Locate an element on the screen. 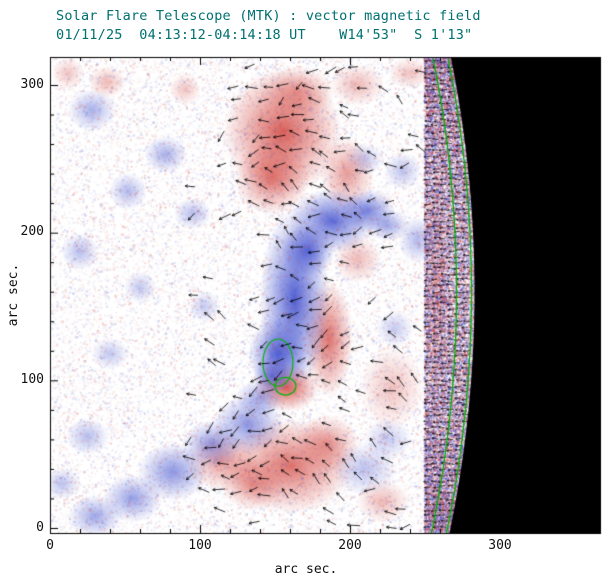 The height and width of the screenshot is (585, 612). y-axis-label: arc sec. is located at coordinates (13, 295).